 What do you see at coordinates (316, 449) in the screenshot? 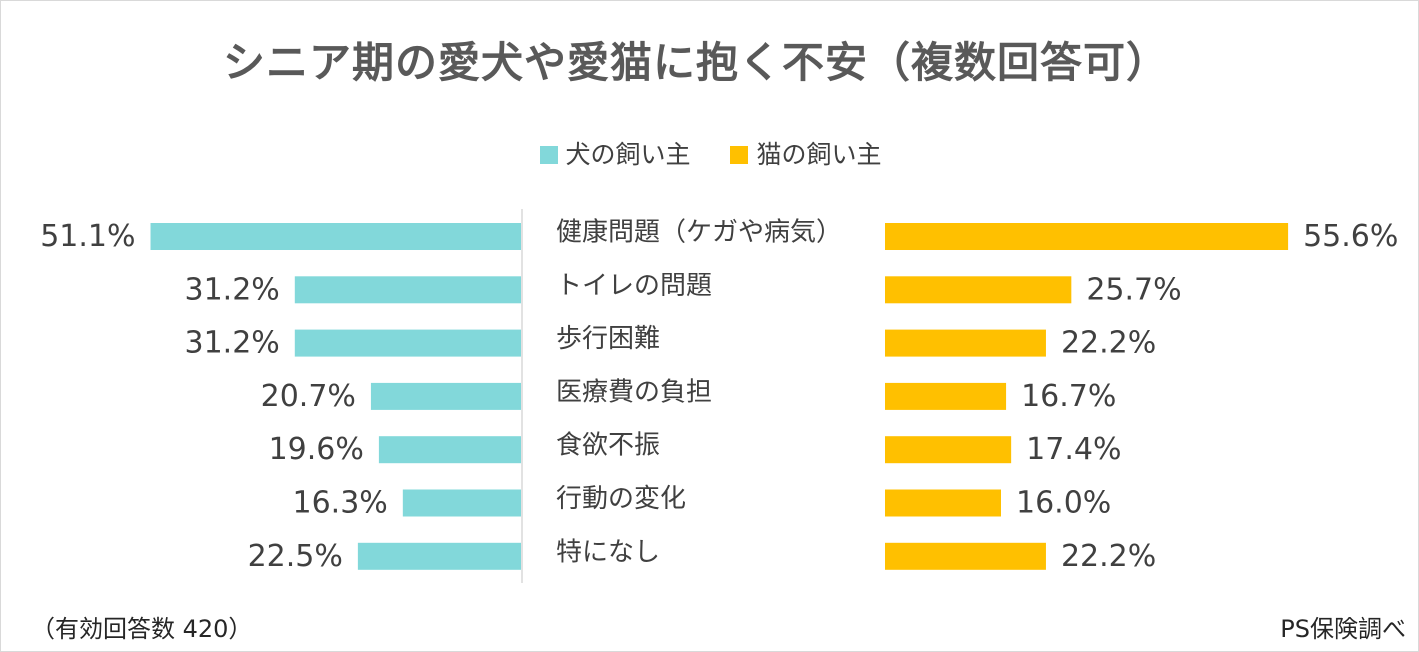
I see `data-label-dog-4: 19.6%` at bounding box center [316, 449].